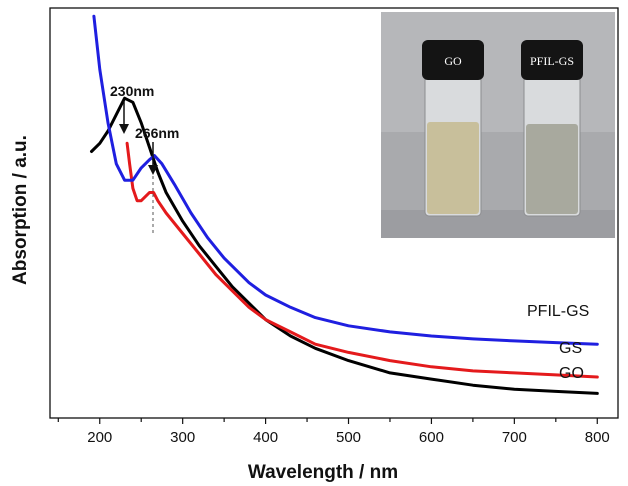 The image size is (628, 486). What do you see at coordinates (124, 129) in the screenshot?
I see `annotation-230nm-arrowhead` at bounding box center [124, 129].